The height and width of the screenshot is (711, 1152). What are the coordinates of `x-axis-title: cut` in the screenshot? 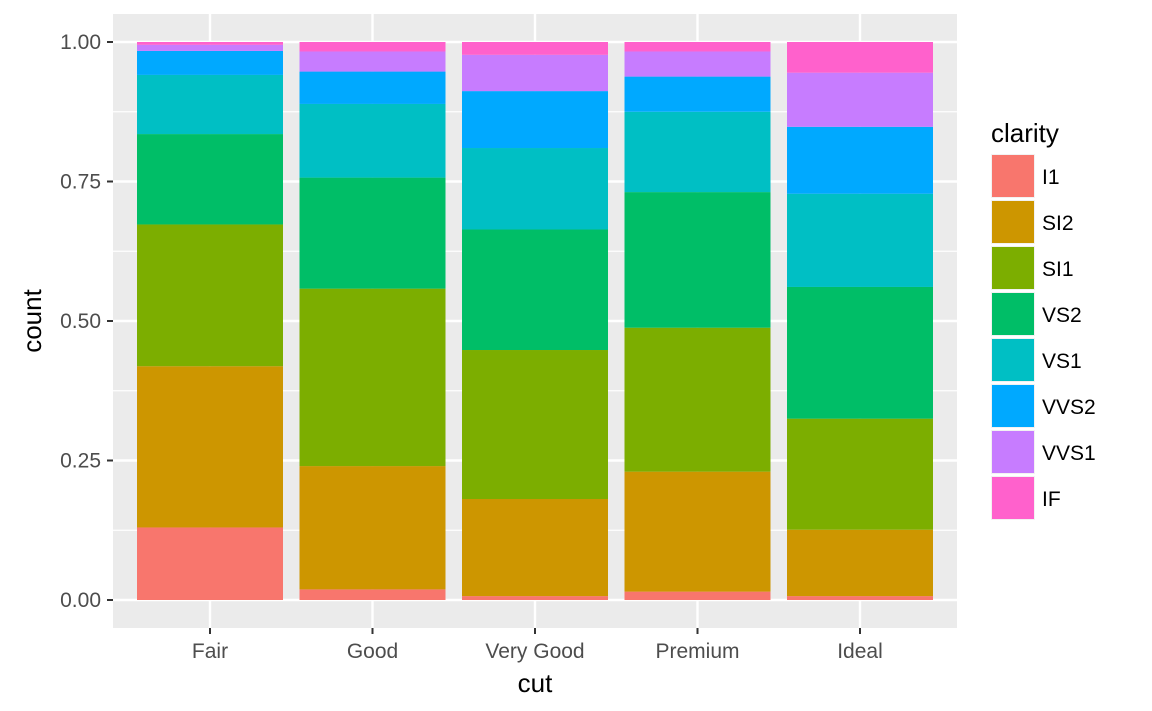 It's located at (535, 683).